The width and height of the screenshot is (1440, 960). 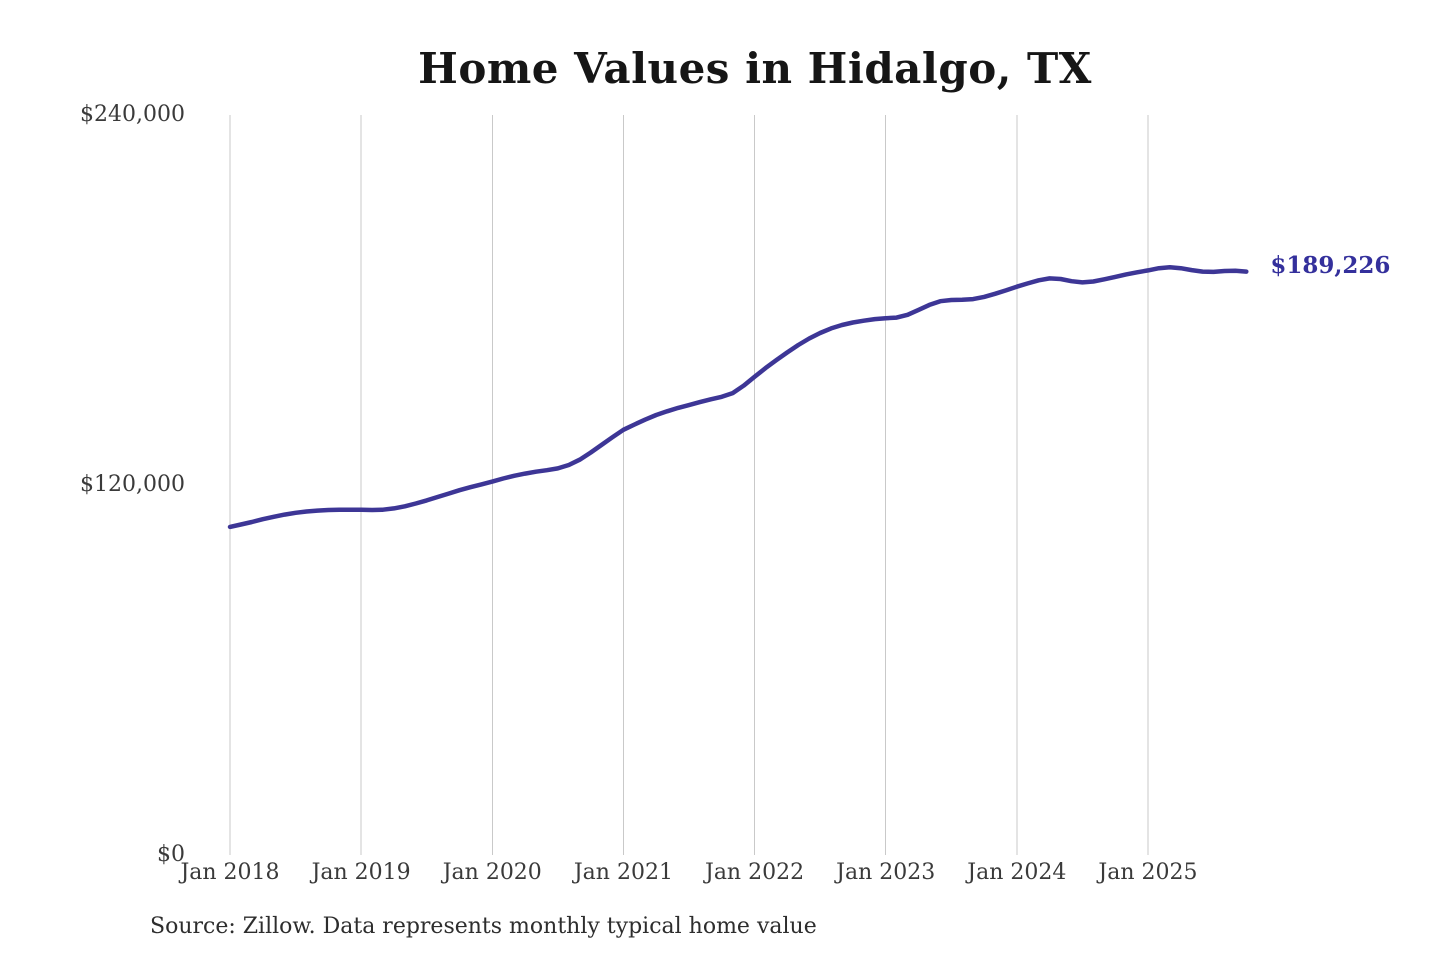 I want to click on x-tick-label: Jan 2020, so click(x=492, y=872).